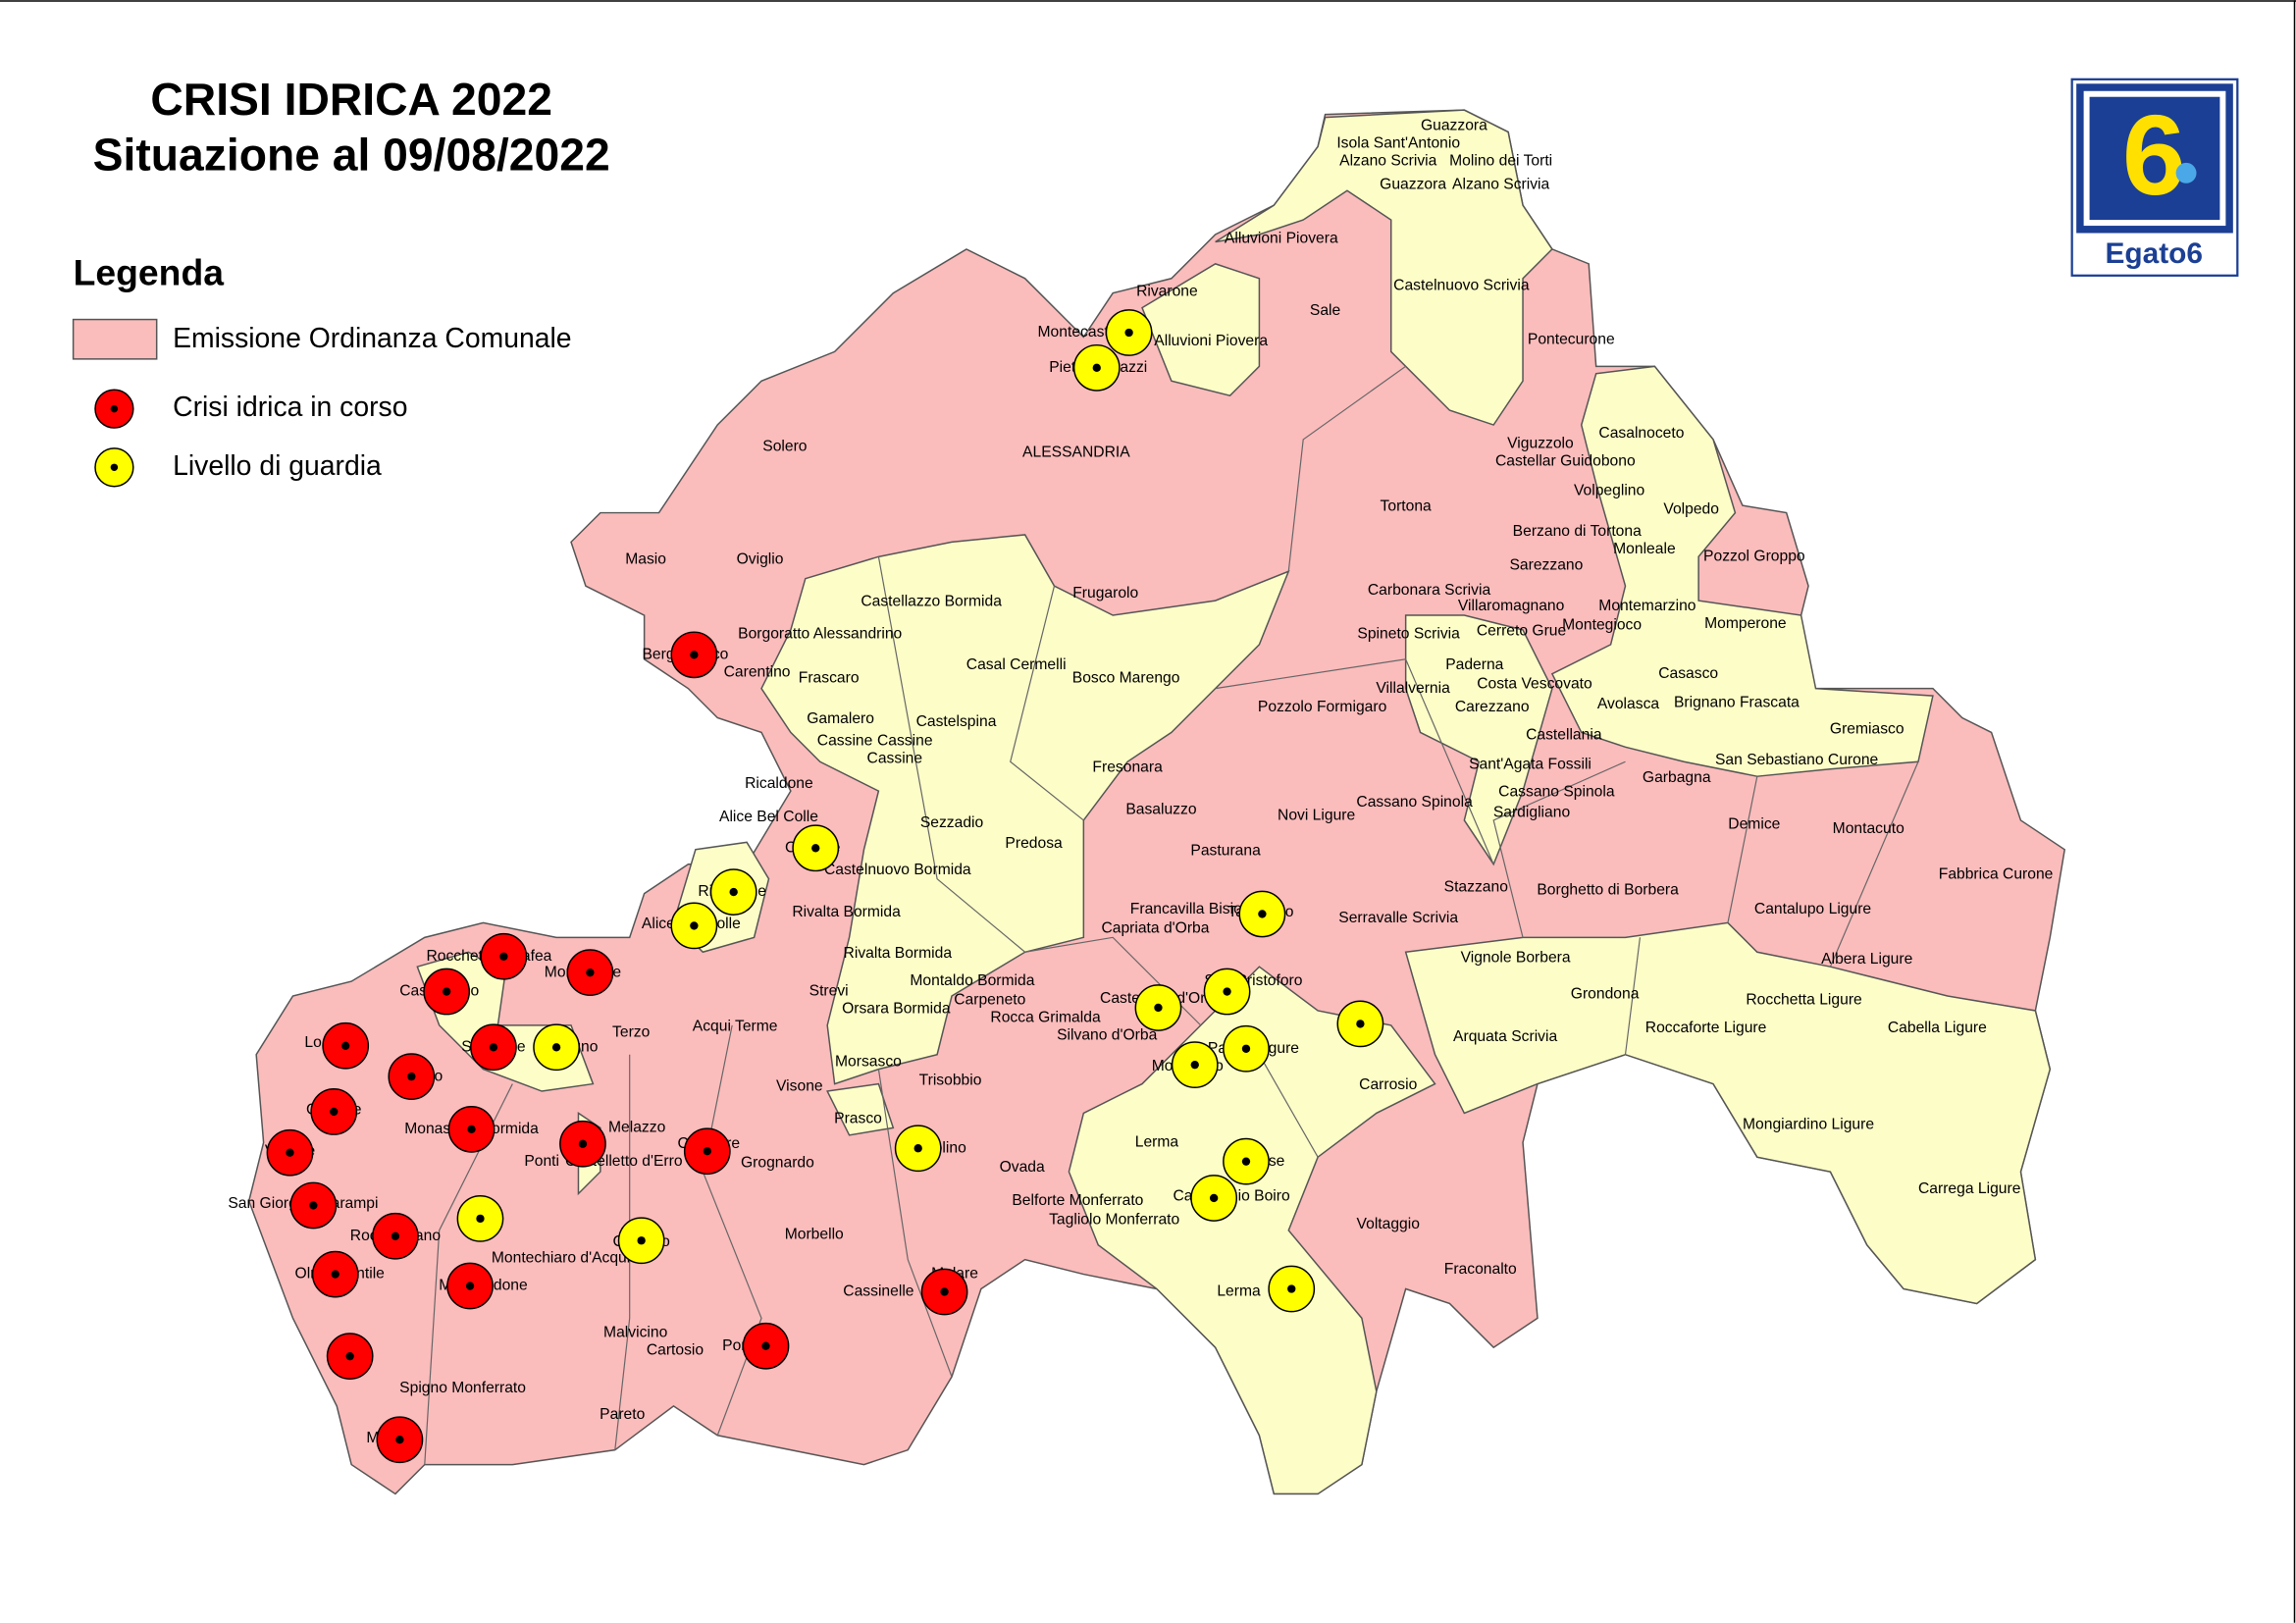 This screenshot has width=2296, height=1623. Describe the element at coordinates (1239, 1291) in the screenshot. I see `municipality-label: Lerma` at that location.